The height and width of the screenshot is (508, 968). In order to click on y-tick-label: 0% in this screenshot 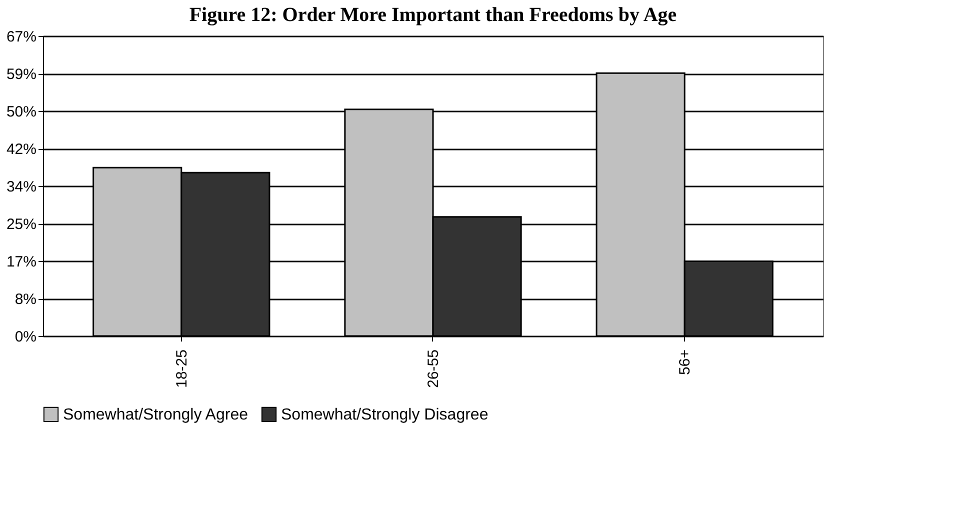, I will do `click(25, 337)`.